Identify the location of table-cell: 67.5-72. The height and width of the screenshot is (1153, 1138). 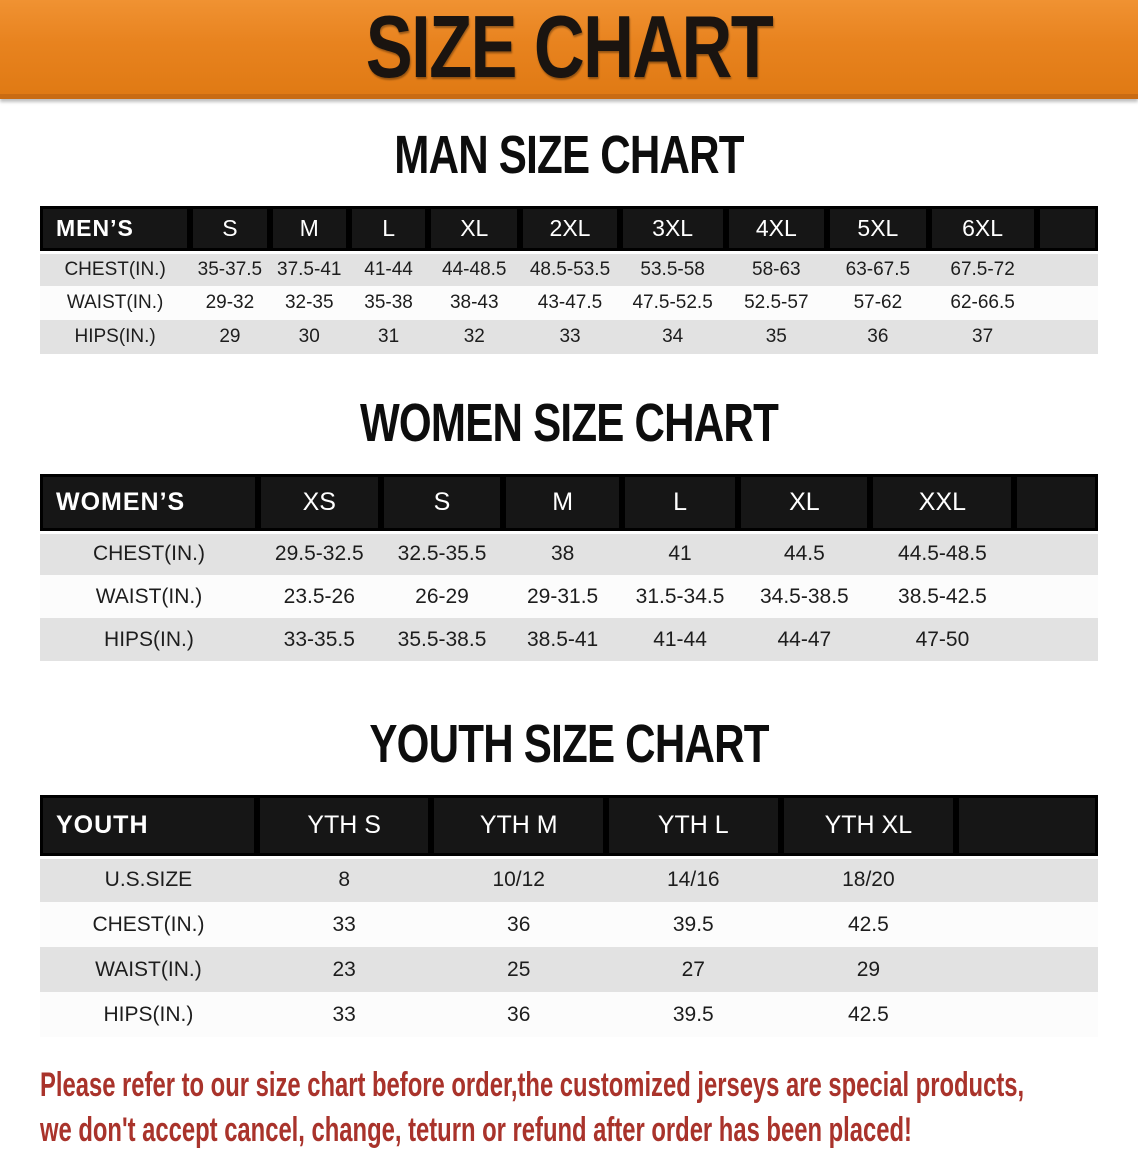
(982, 269).